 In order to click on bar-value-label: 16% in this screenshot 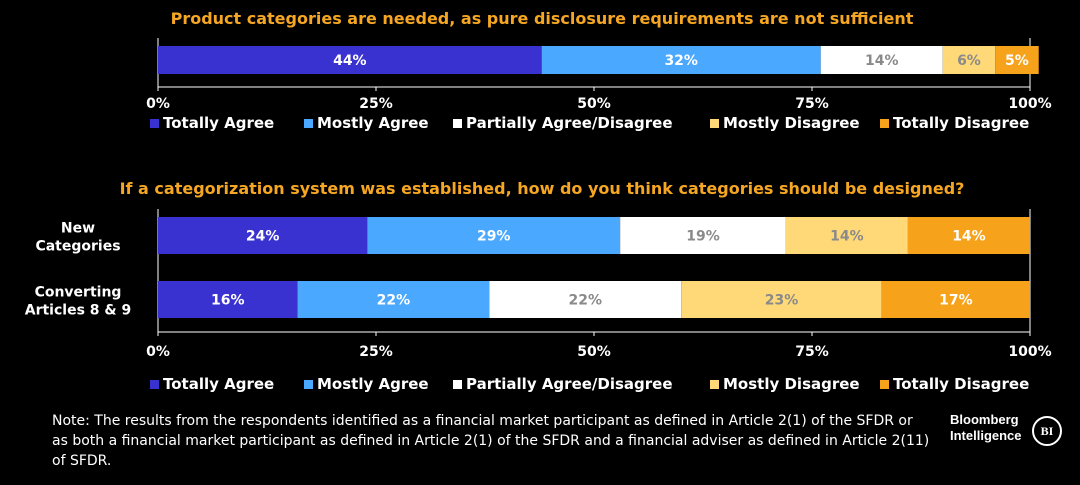, I will do `click(228, 301)`.